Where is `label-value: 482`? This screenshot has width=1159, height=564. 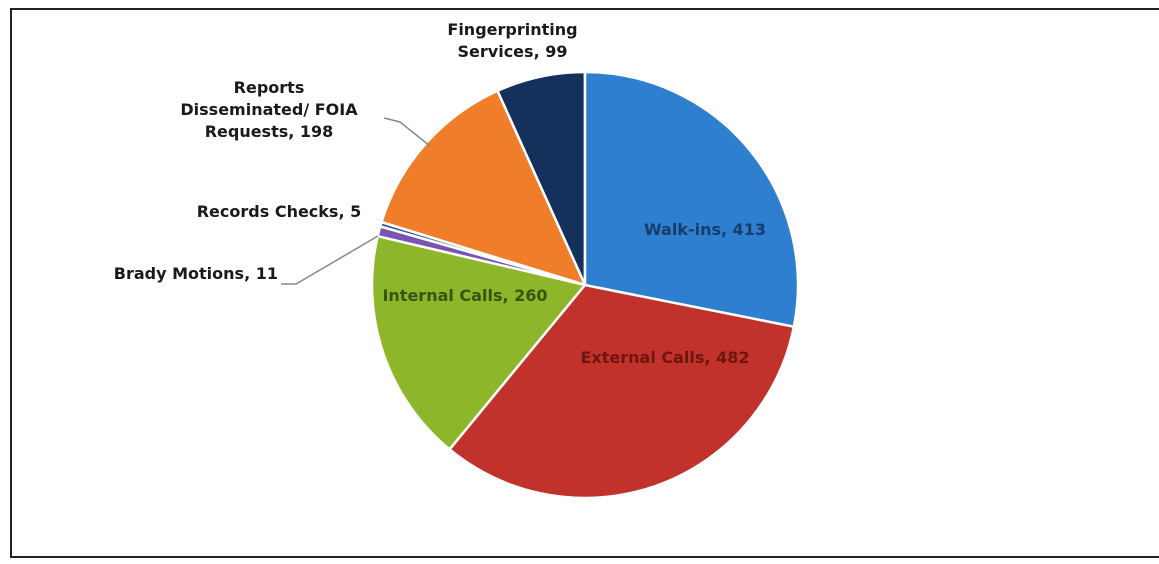 label-value: 482 is located at coordinates (733, 357).